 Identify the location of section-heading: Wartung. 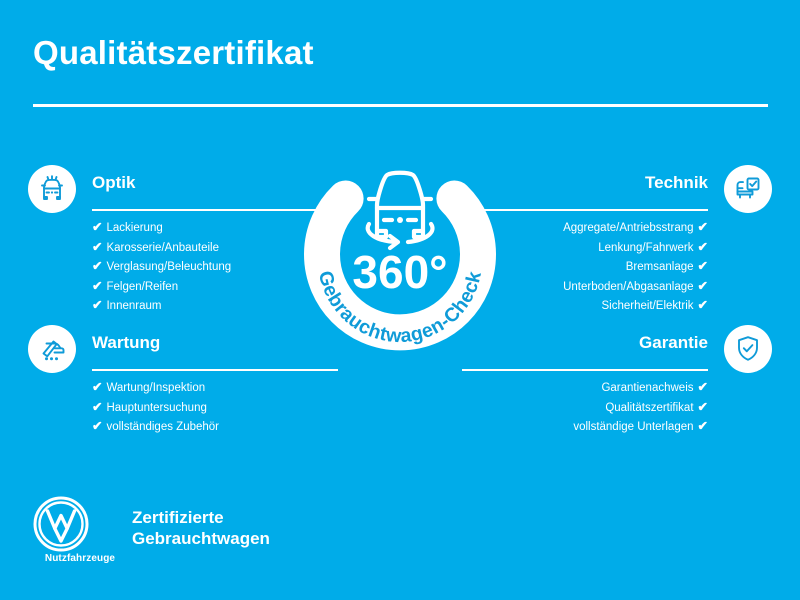
(126, 342).